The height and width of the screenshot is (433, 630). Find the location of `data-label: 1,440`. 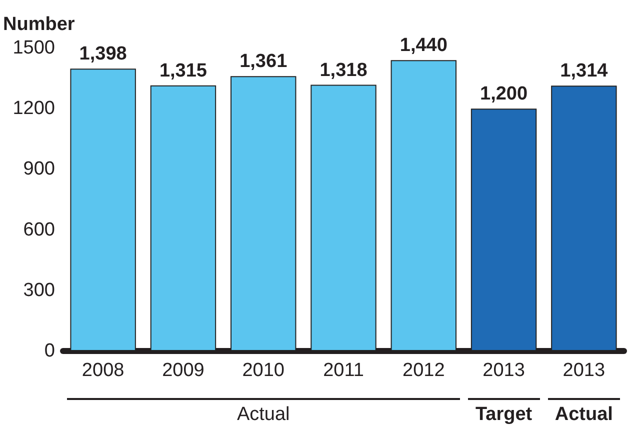

data-label: 1,440 is located at coordinates (424, 45).